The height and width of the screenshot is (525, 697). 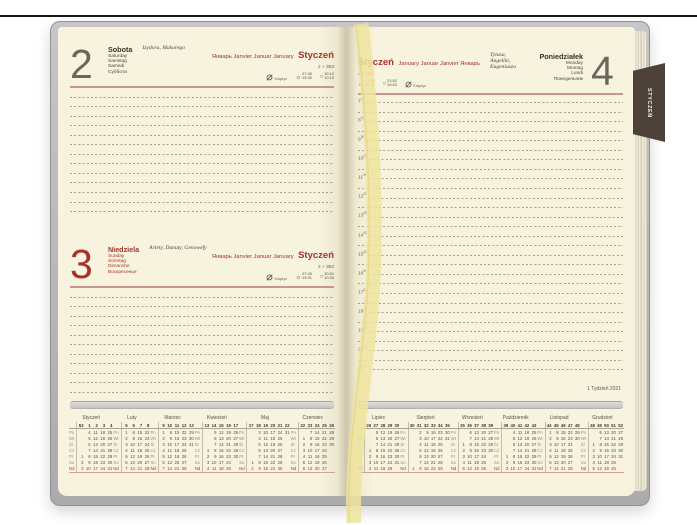 I want to click on astro-row: Księżyc ☼ 07:49 15:31 ○ 20:31 10:34, so click(x=273, y=276).